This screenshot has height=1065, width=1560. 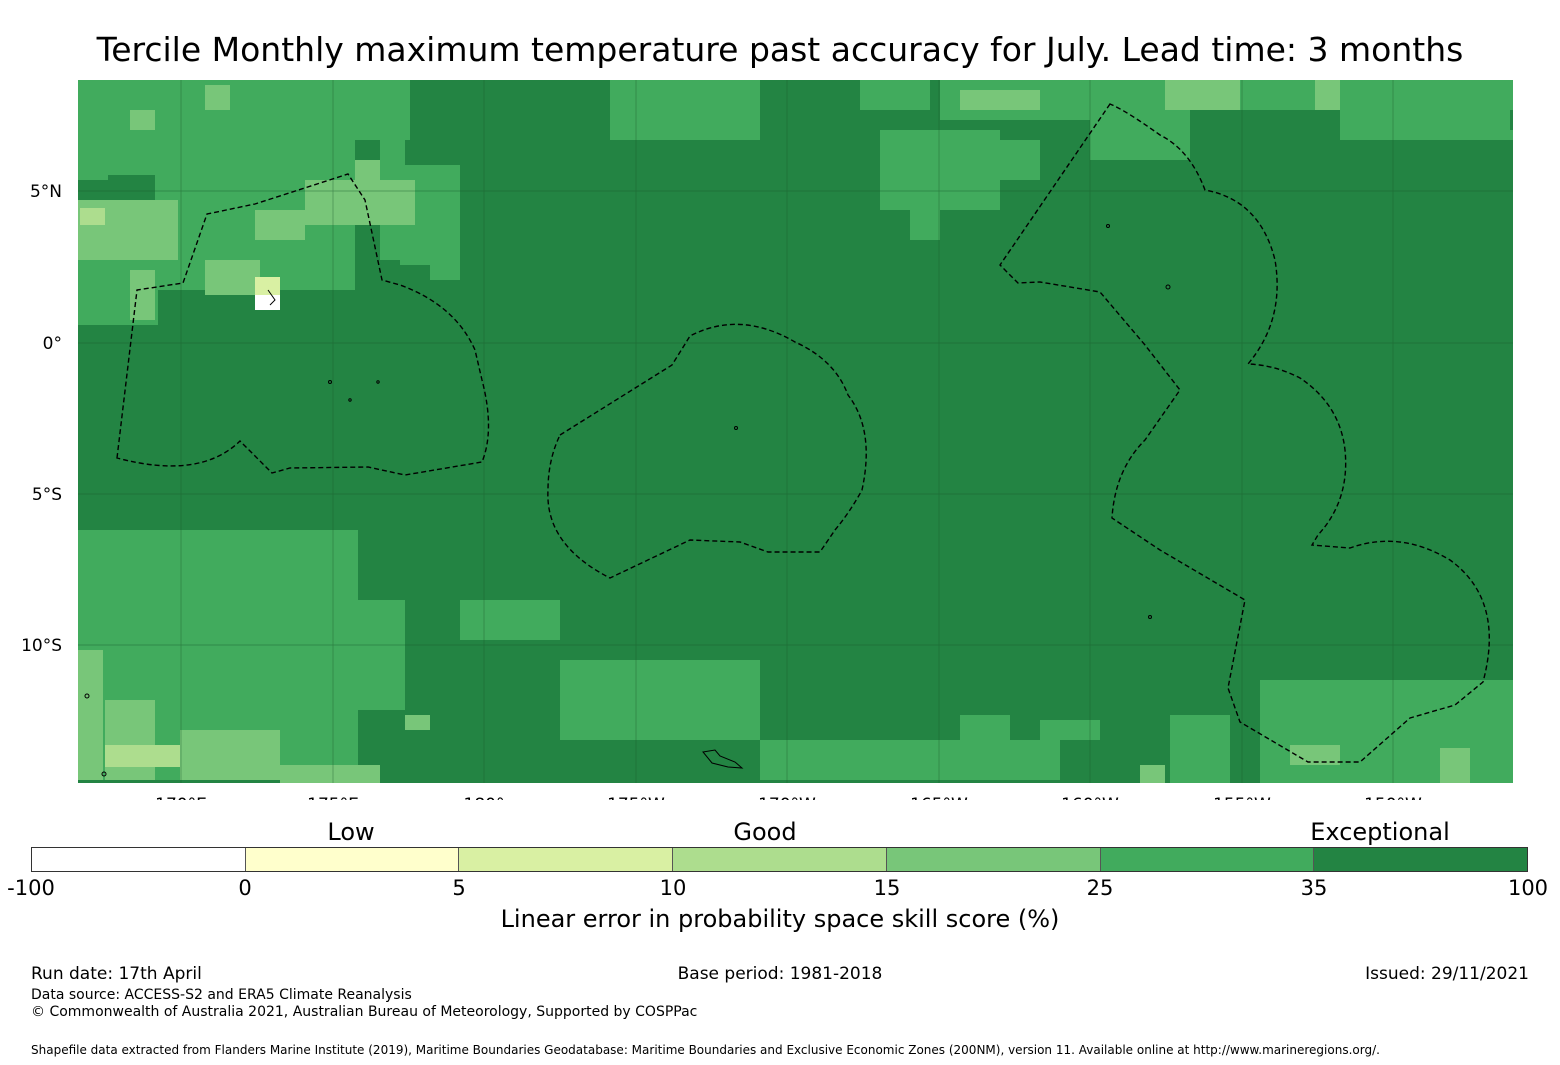 I want to click on colorbar-tick: 15, so click(x=887, y=888).